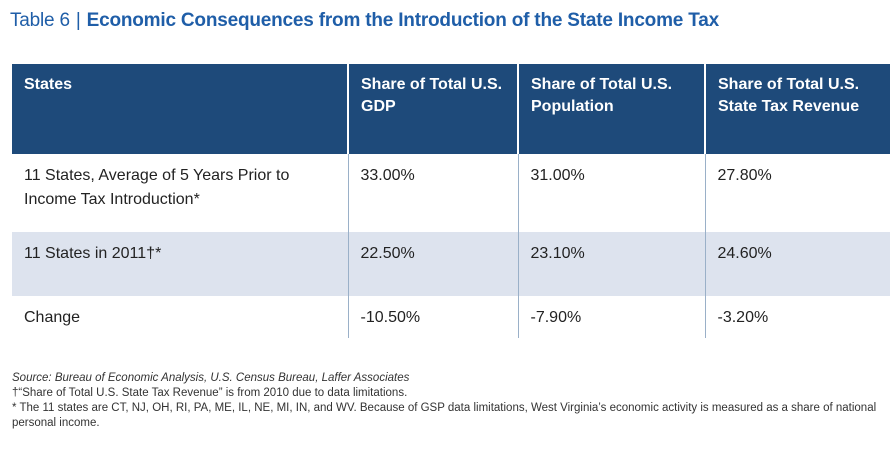 The image size is (894, 453). What do you see at coordinates (40, 20) in the screenshot?
I see `table-number: Table 6` at bounding box center [40, 20].